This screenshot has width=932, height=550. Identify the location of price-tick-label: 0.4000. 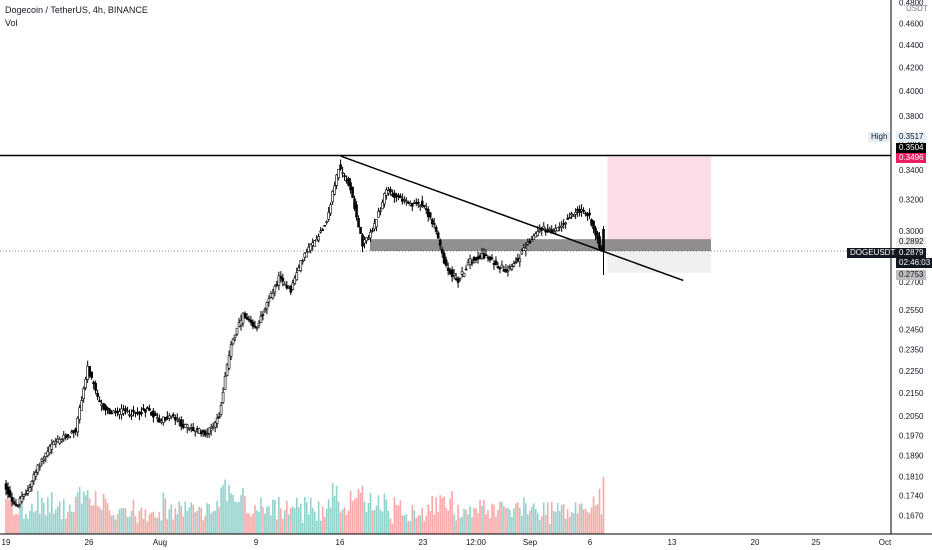
(911, 91).